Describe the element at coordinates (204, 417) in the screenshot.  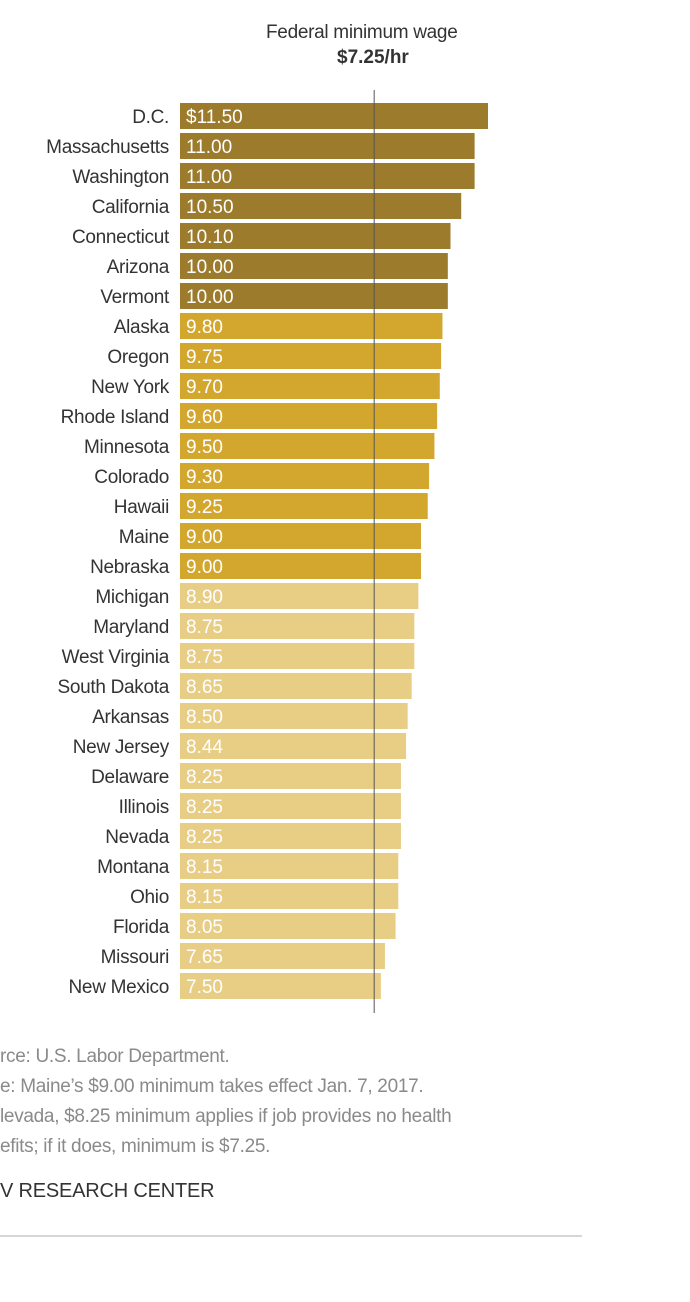
I see `value-label: 9.60` at that location.